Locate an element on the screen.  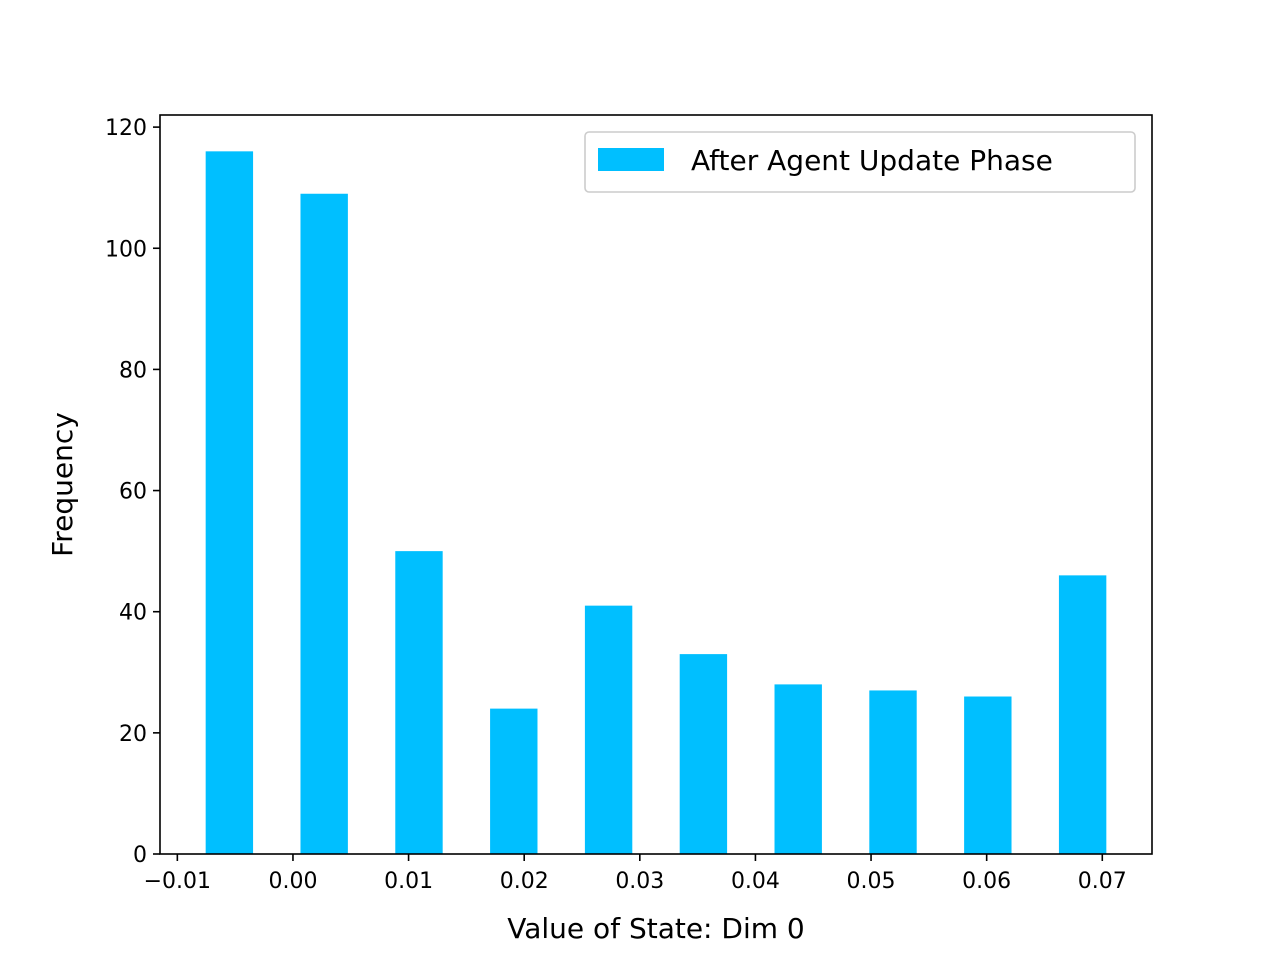
y-tick-label: 0 is located at coordinates (140, 855).